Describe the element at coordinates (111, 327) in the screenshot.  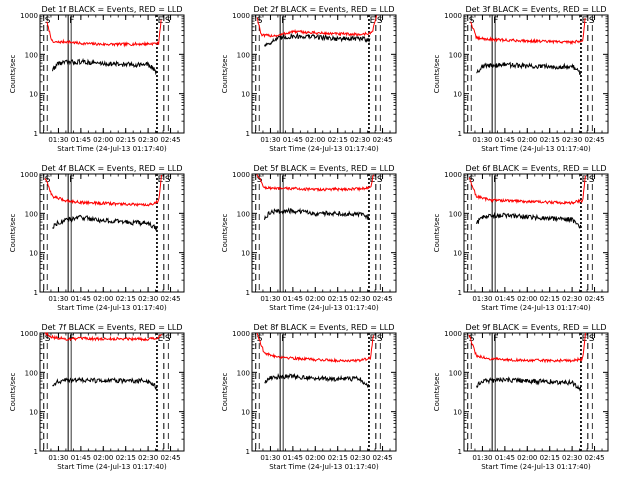
I see `panel-title: Det 7f BLACK = Events, RED = LLD` at that location.